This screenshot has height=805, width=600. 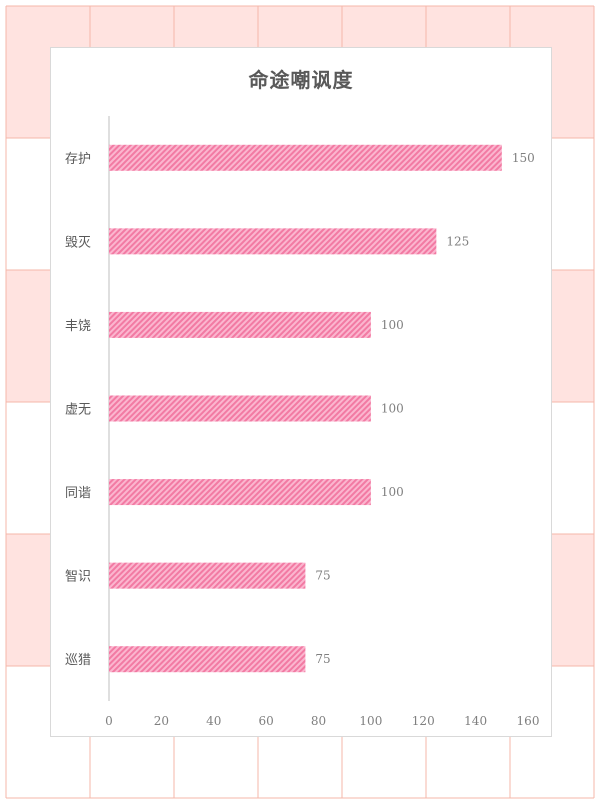 What do you see at coordinates (475, 721) in the screenshot?
I see `x-tick-label: 140` at bounding box center [475, 721].